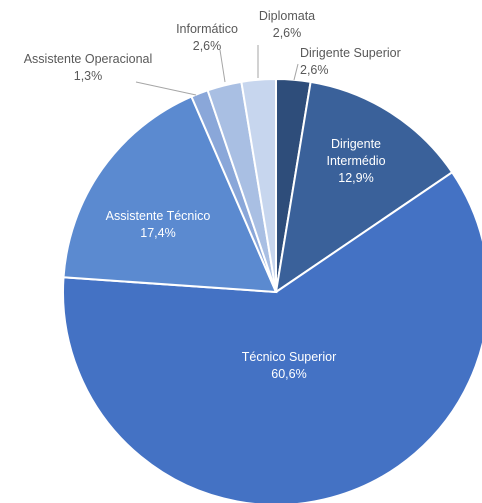 This screenshot has width=482, height=503. I want to click on slice-name-label: Informático, so click(207, 29).